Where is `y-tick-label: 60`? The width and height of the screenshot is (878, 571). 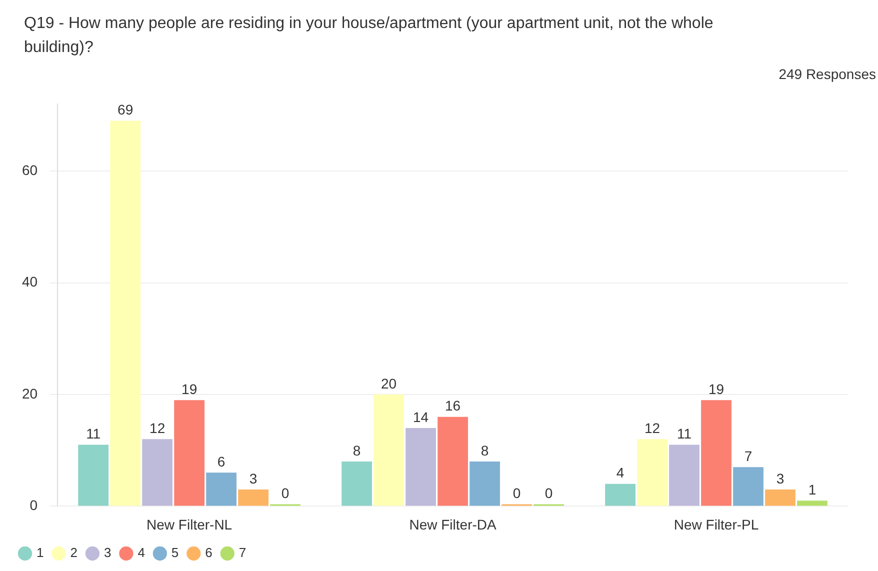 y-tick-label: 60 is located at coordinates (30, 170).